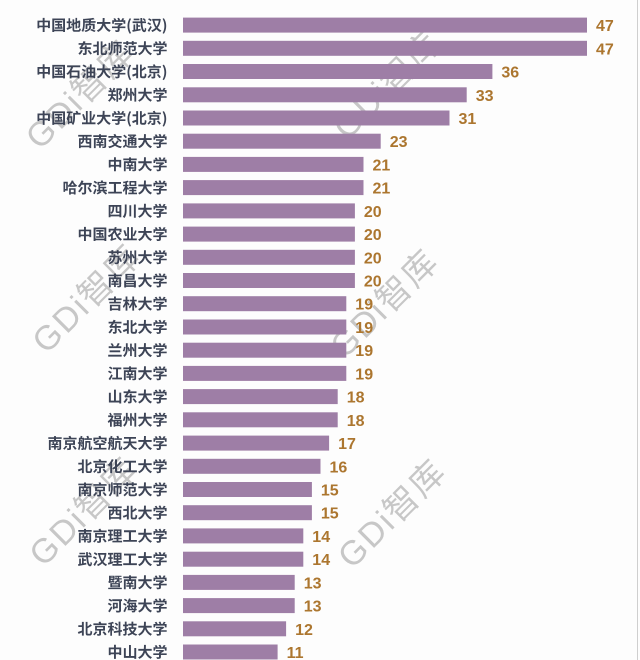 The image size is (640, 660). Describe the element at coordinates (510, 73) in the screenshot. I see `svg-text: 36` at that location.